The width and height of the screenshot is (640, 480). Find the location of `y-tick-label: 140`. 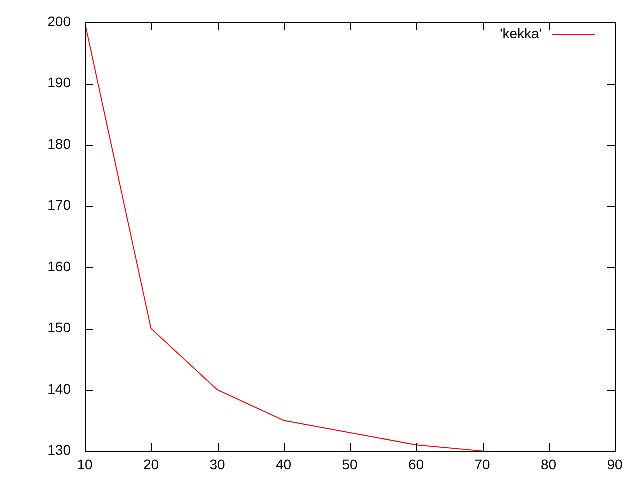

y-tick-label: 140 is located at coordinates (60, 388).